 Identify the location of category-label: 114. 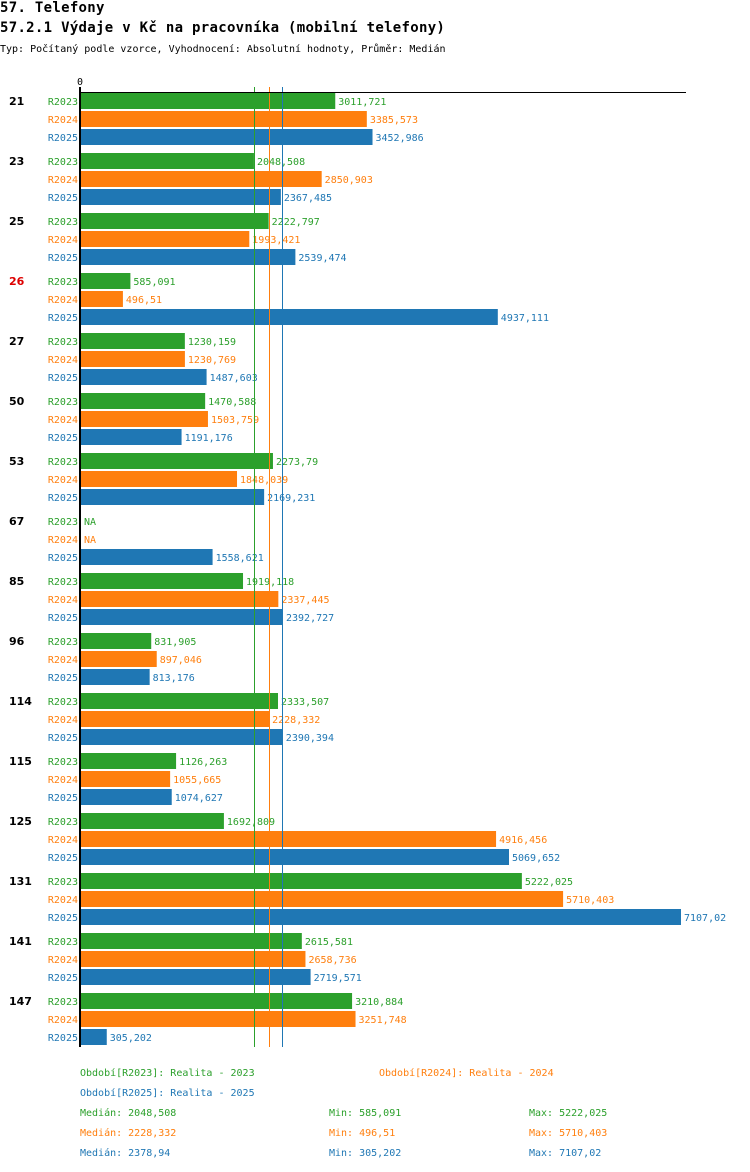
(20, 701).